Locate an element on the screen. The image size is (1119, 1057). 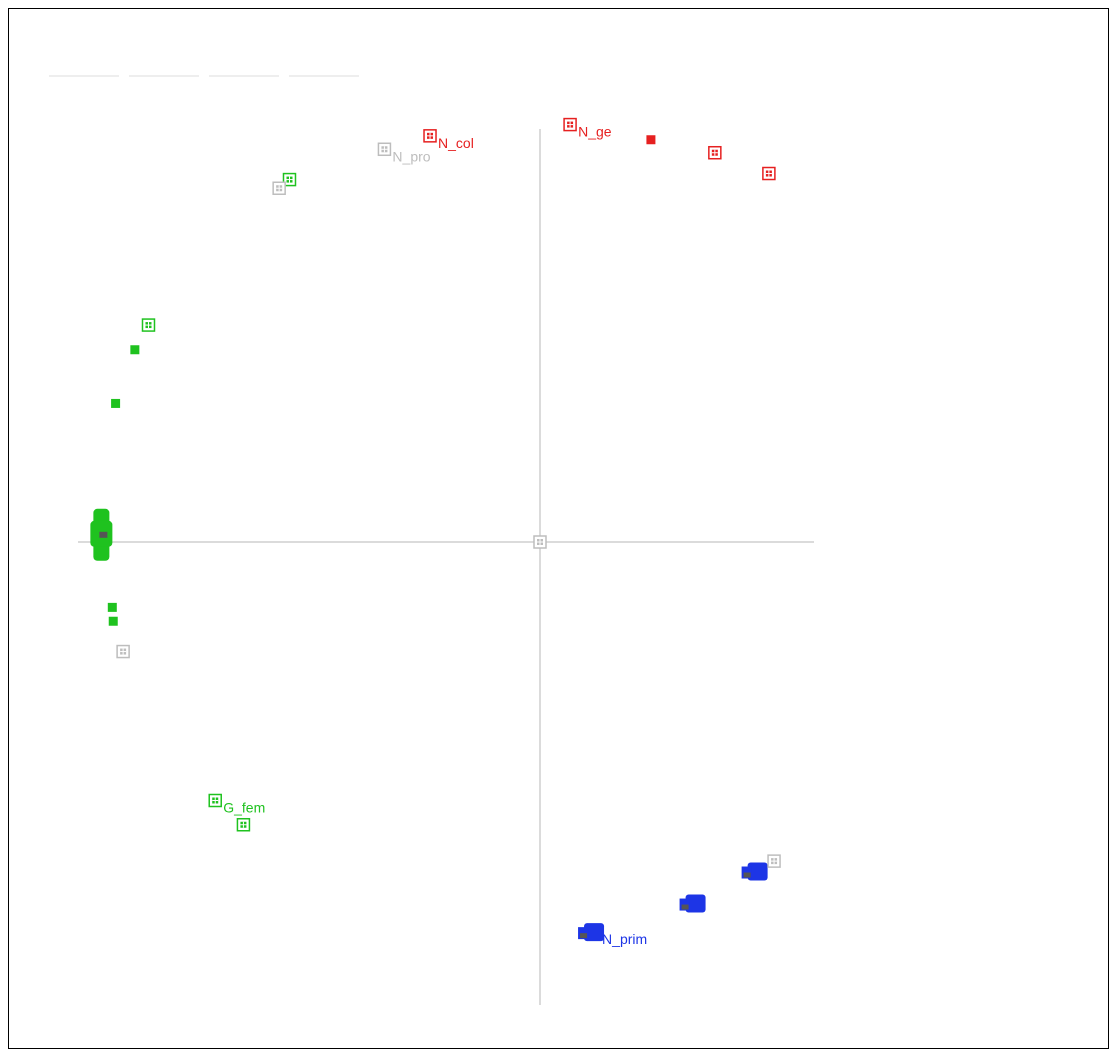
point-label-n_pro: N_pro is located at coordinates (411, 156).